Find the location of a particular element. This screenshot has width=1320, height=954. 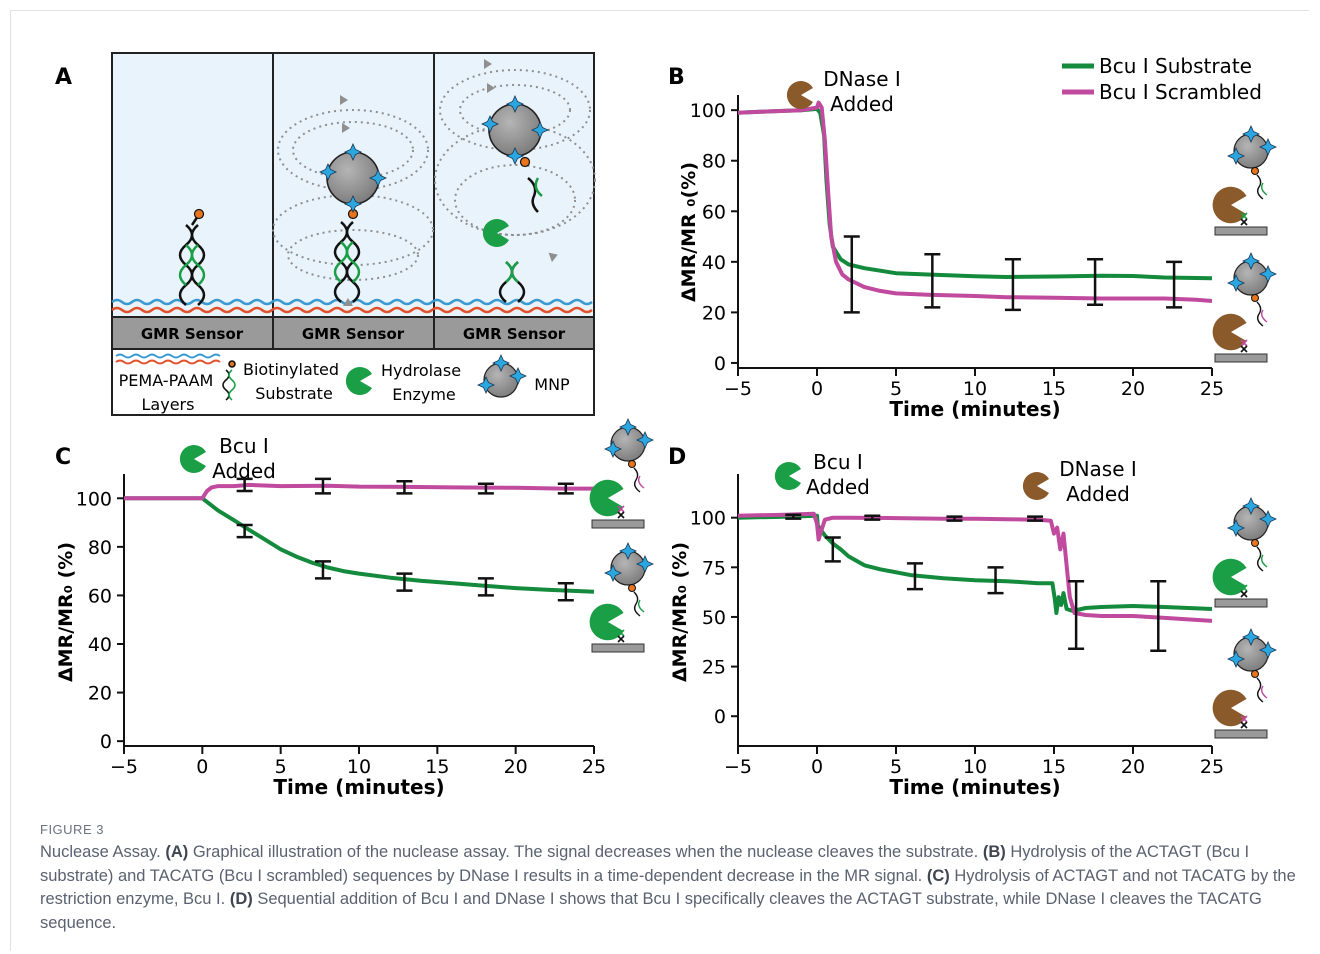

caption-panel-ref: (D) is located at coordinates (241, 899).